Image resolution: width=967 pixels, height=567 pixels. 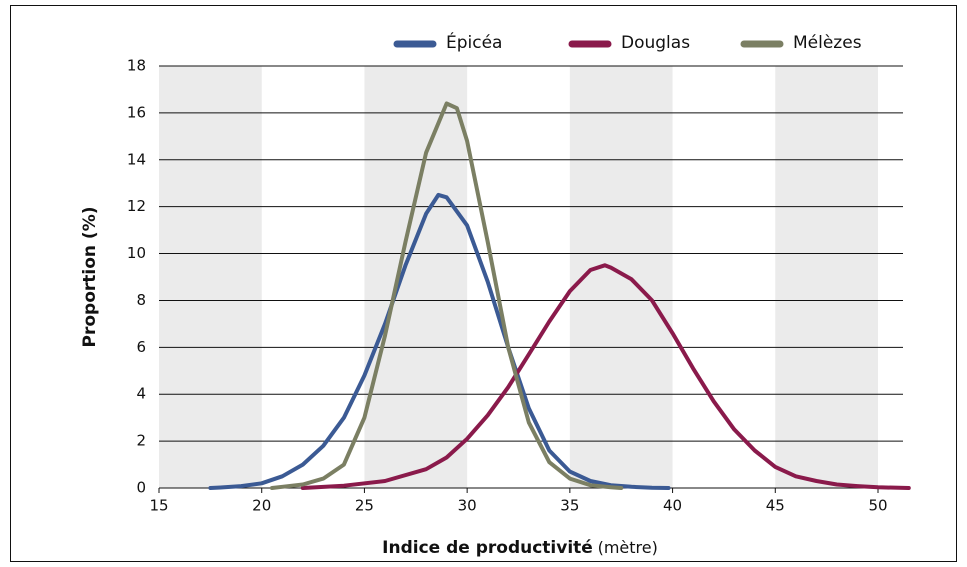 I want to click on x-tick-label: 15, so click(x=158, y=506).